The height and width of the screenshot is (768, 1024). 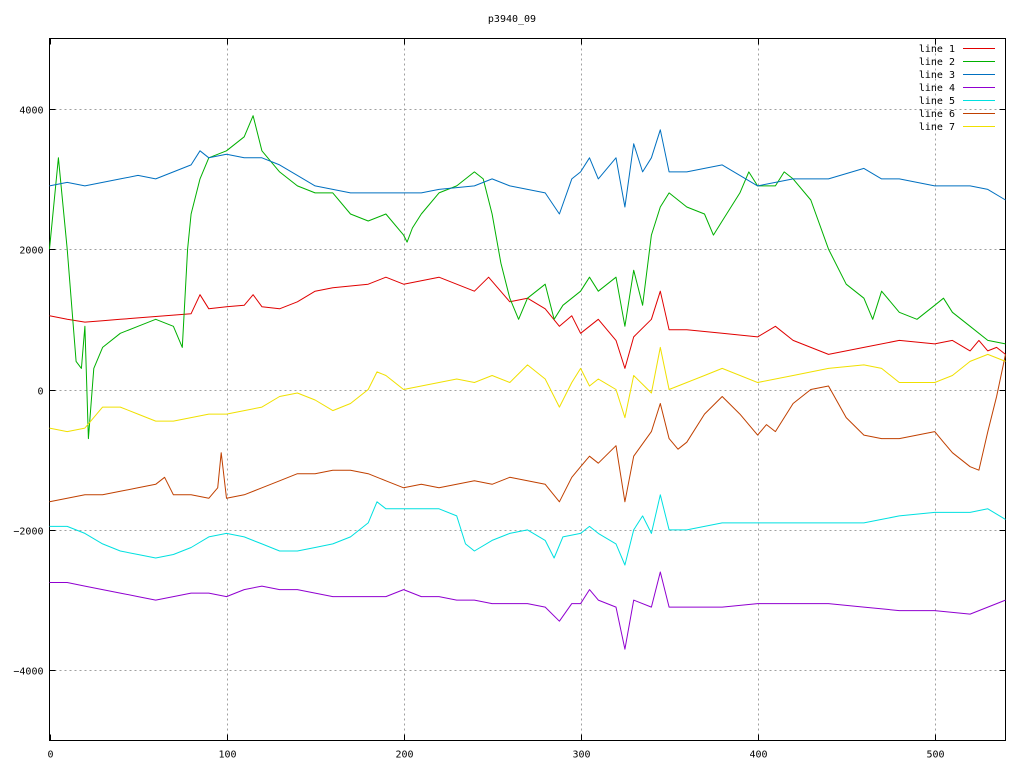 What do you see at coordinates (758, 755) in the screenshot?
I see `x-tick-label: 400` at bounding box center [758, 755].